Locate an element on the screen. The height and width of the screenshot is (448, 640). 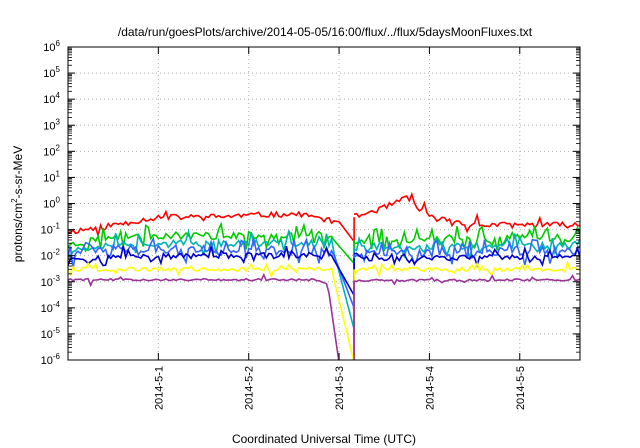
y-tick-label: 10⁶ is located at coordinates (51, 46).